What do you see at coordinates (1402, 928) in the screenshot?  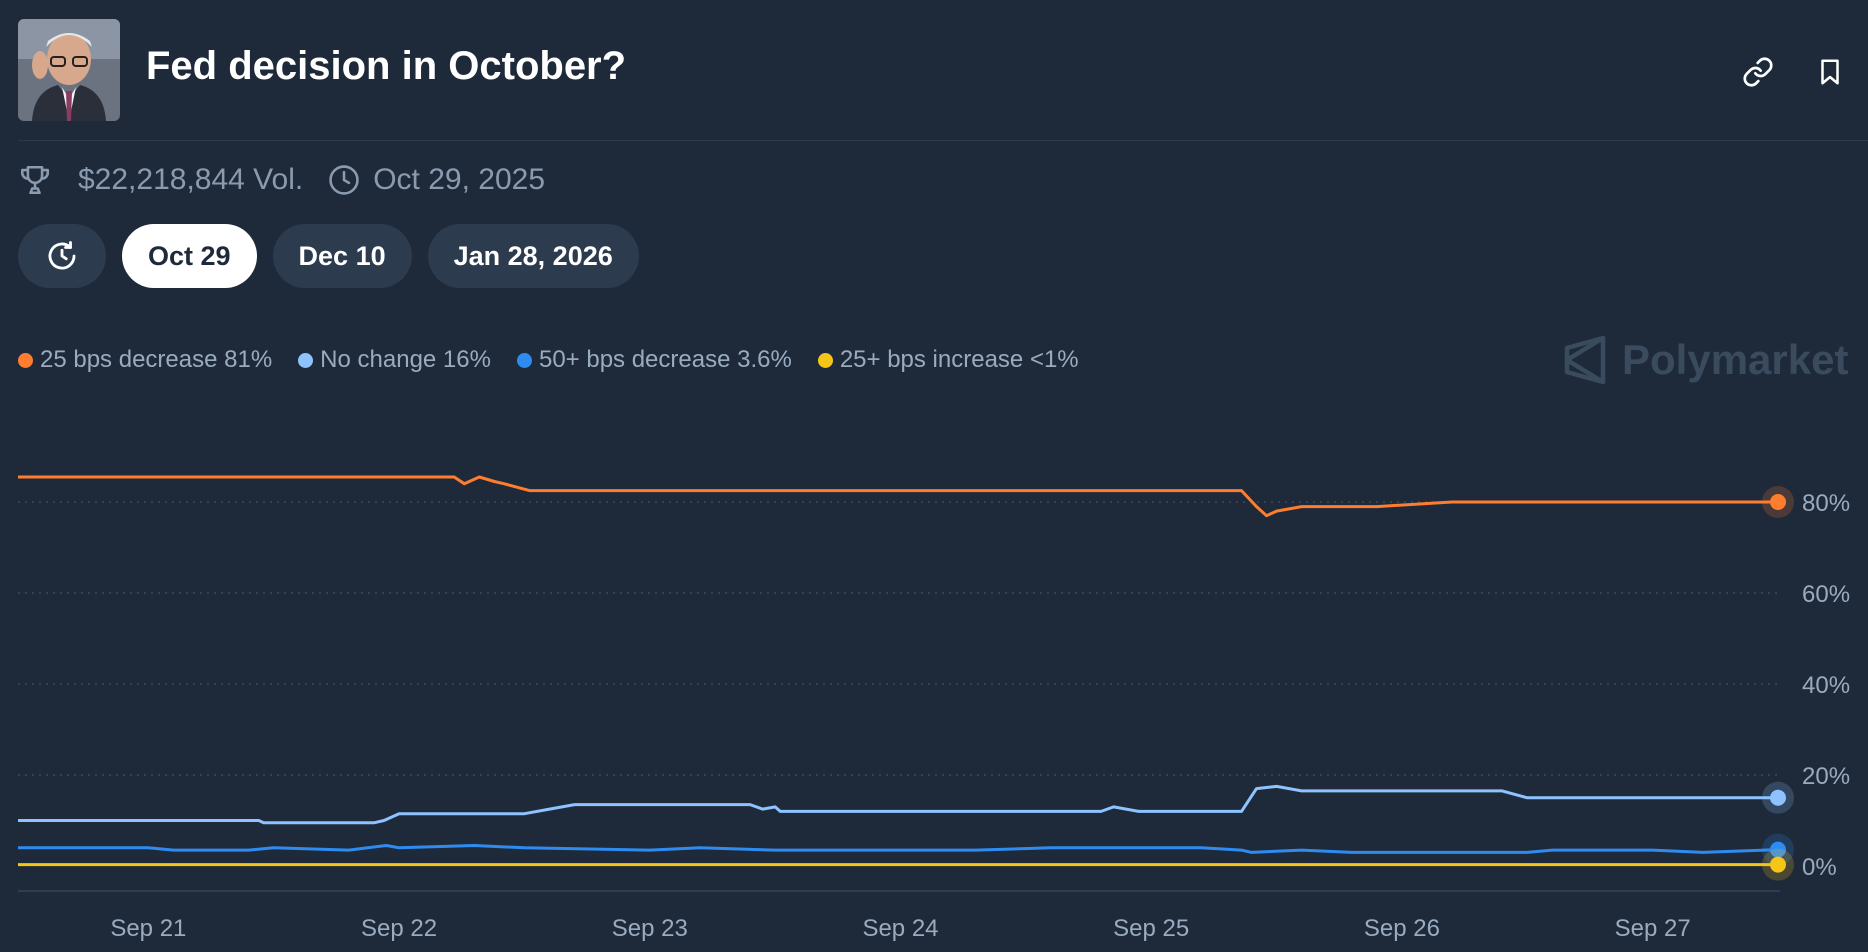 I see `x-tick-label: Sep 26` at bounding box center [1402, 928].